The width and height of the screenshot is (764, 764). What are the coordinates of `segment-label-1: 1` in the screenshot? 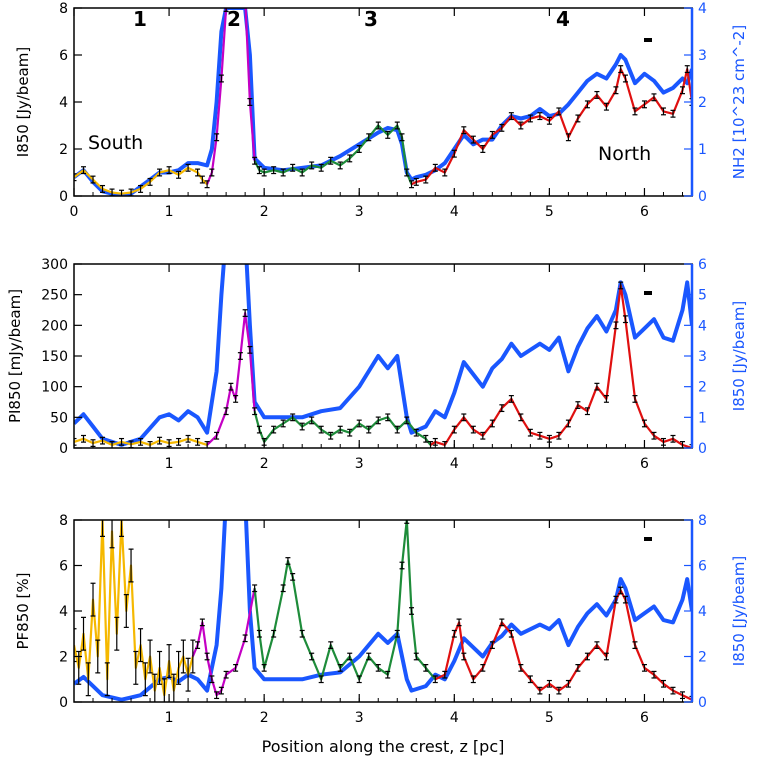 It's located at (140, 19).